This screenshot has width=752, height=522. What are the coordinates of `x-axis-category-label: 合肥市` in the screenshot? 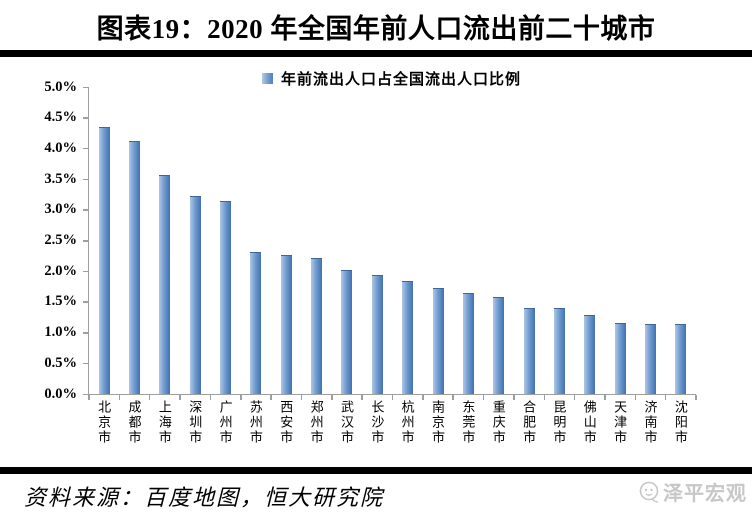 It's located at (528, 422).